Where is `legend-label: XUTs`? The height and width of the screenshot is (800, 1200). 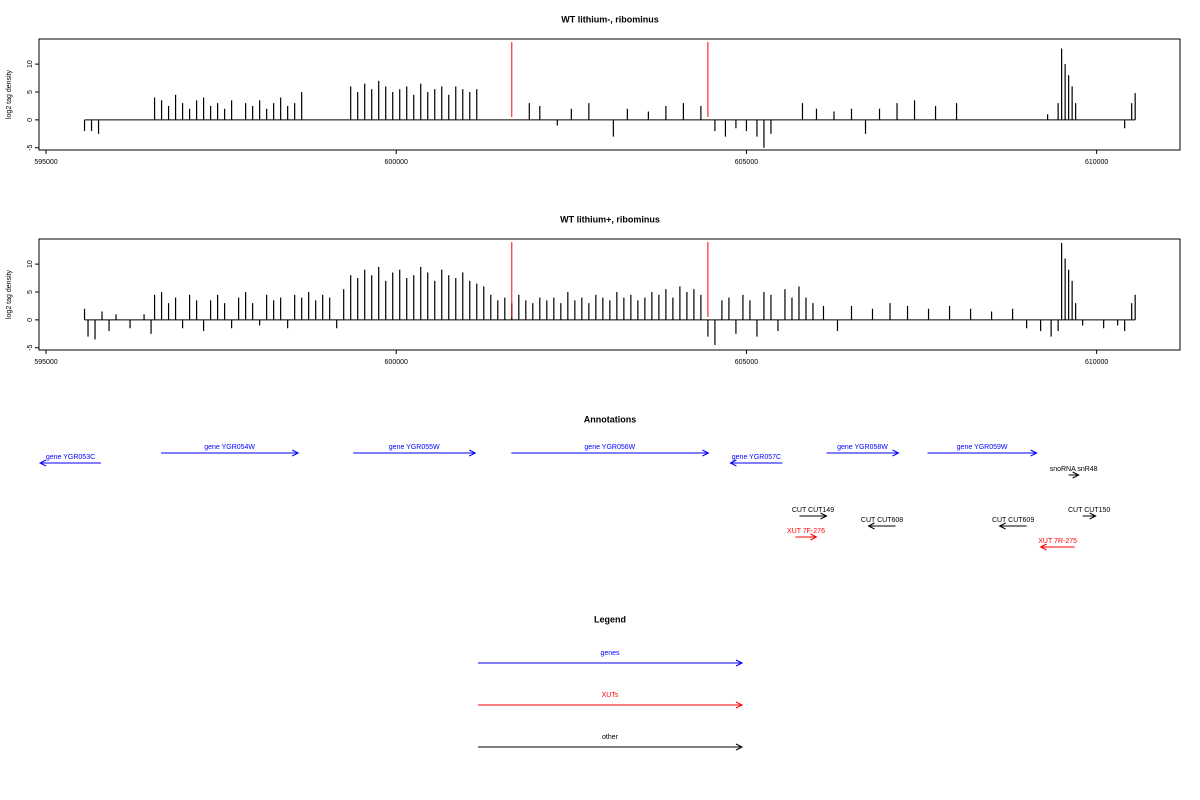 legend-label: XUTs is located at coordinates (610, 695).